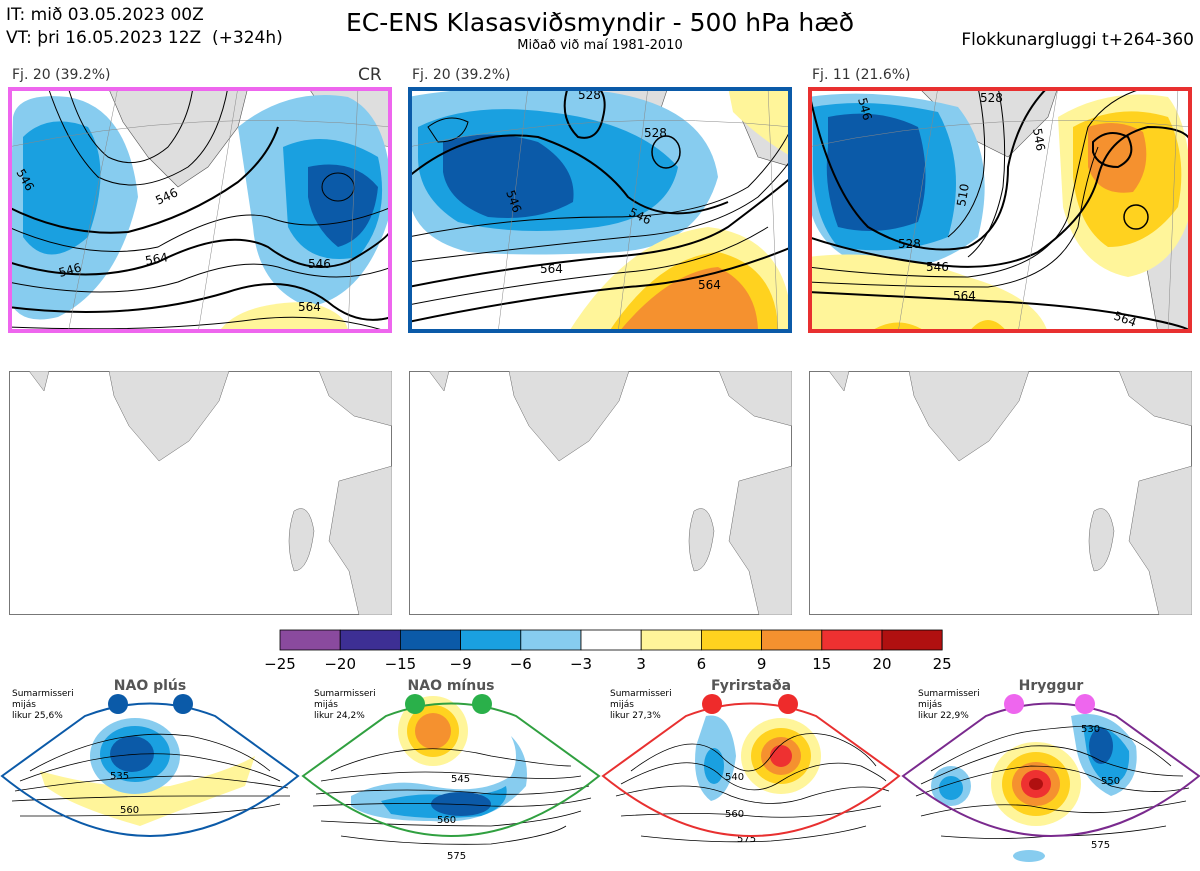 The height and width of the screenshot is (871, 1200). What do you see at coordinates (61, 75) in the screenshot?
I see `cluster-1-label: Fj. 20 (39.2%)` at bounding box center [61, 75].